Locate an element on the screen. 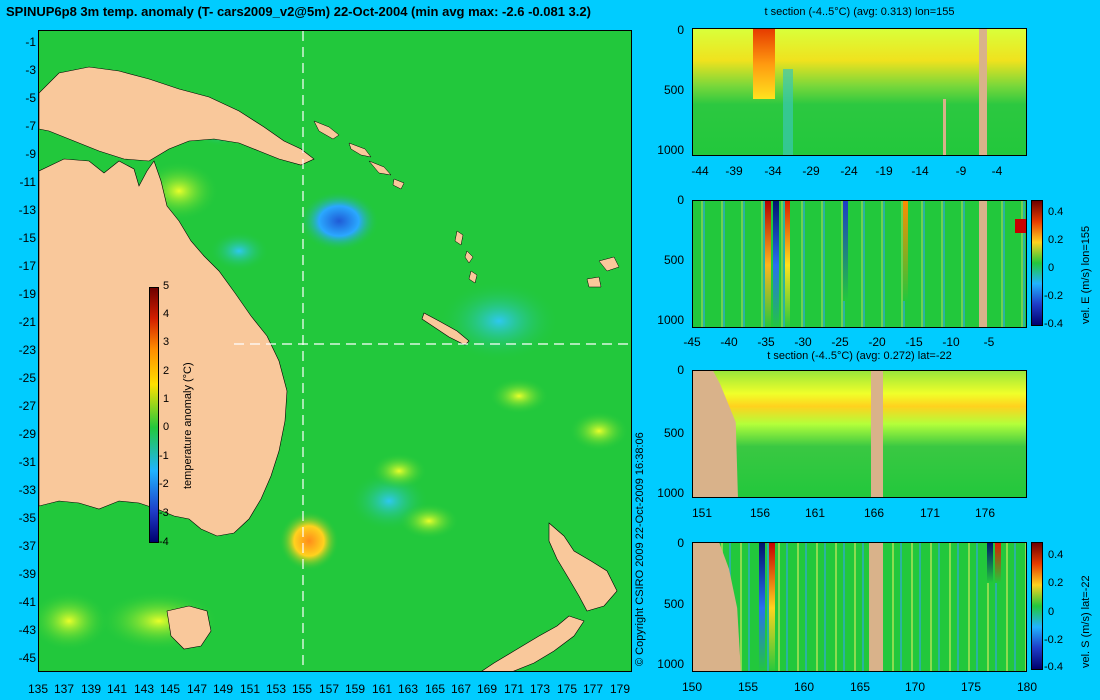 This screenshot has width=1100, height=700. panel-2-colorbar is located at coordinates (1037, 263).